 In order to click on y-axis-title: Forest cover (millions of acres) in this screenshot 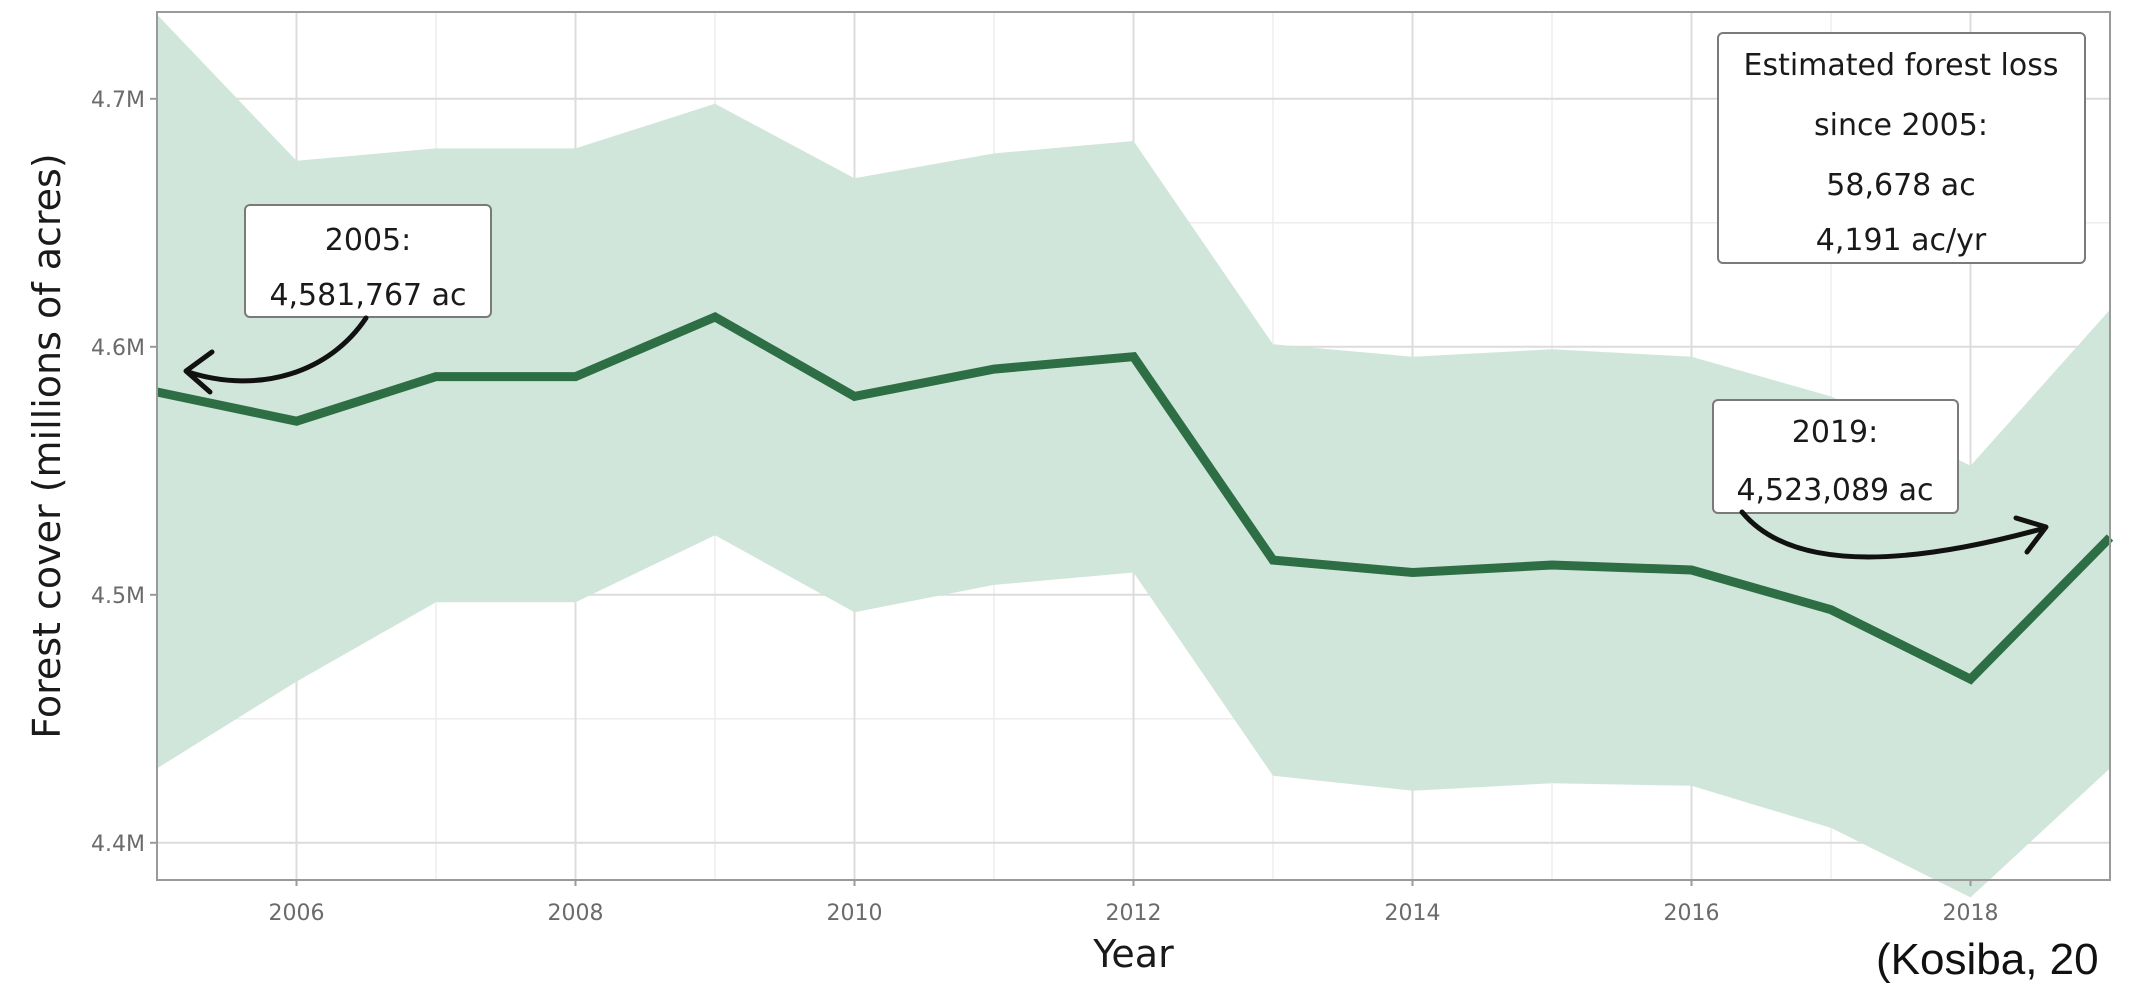, I will do `click(47, 445)`.